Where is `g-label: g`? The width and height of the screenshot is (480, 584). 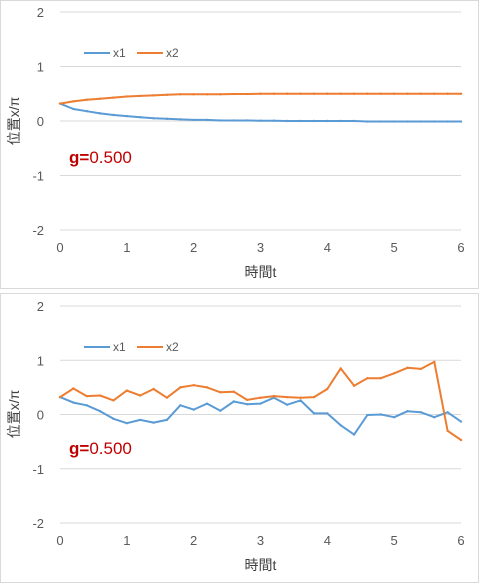
g-label: g is located at coordinates (74, 157).